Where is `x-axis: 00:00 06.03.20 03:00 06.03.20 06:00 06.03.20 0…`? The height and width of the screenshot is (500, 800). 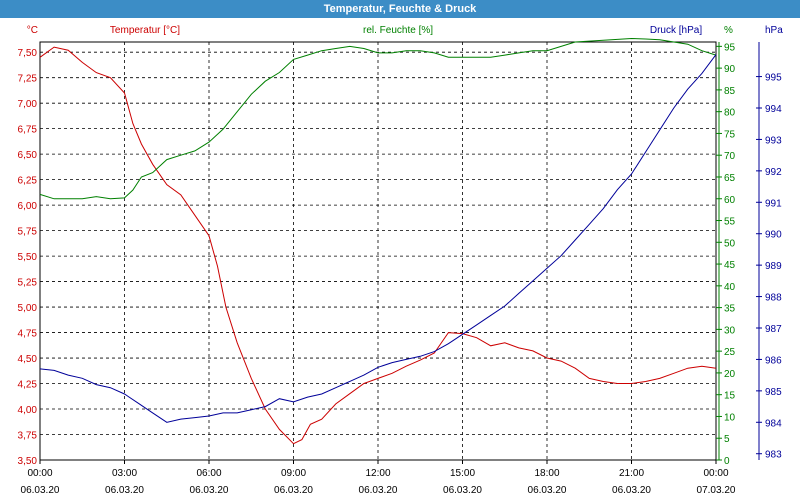
x-axis: 00:00 06.03.20 03:00 06.03.20 06:00 06.03.20 0… is located at coordinates (378, 478).